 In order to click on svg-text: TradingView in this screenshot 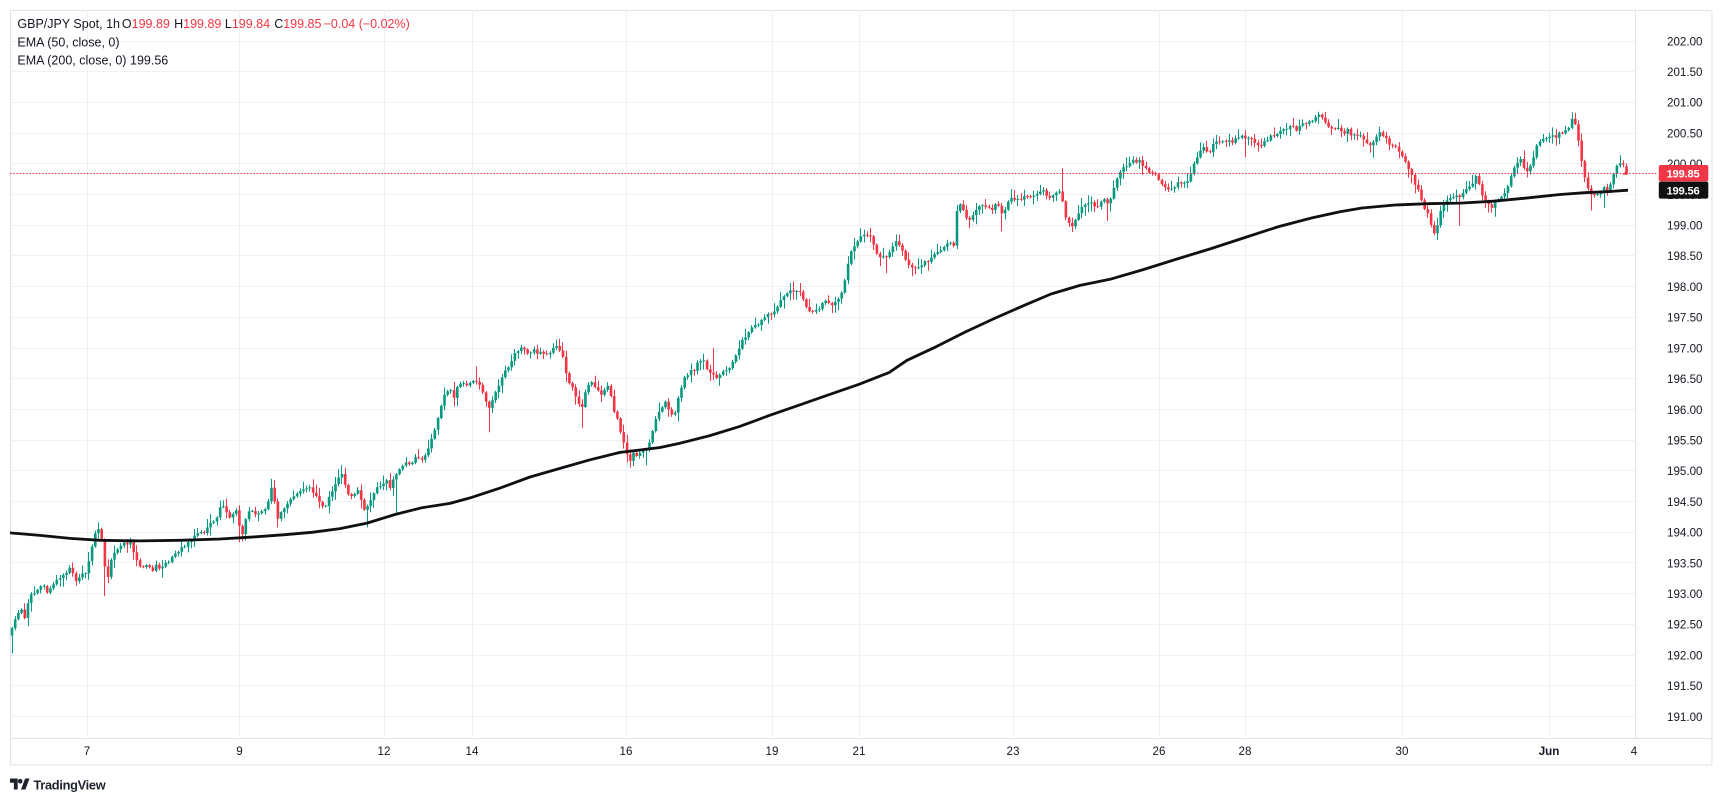, I will do `click(70, 785)`.